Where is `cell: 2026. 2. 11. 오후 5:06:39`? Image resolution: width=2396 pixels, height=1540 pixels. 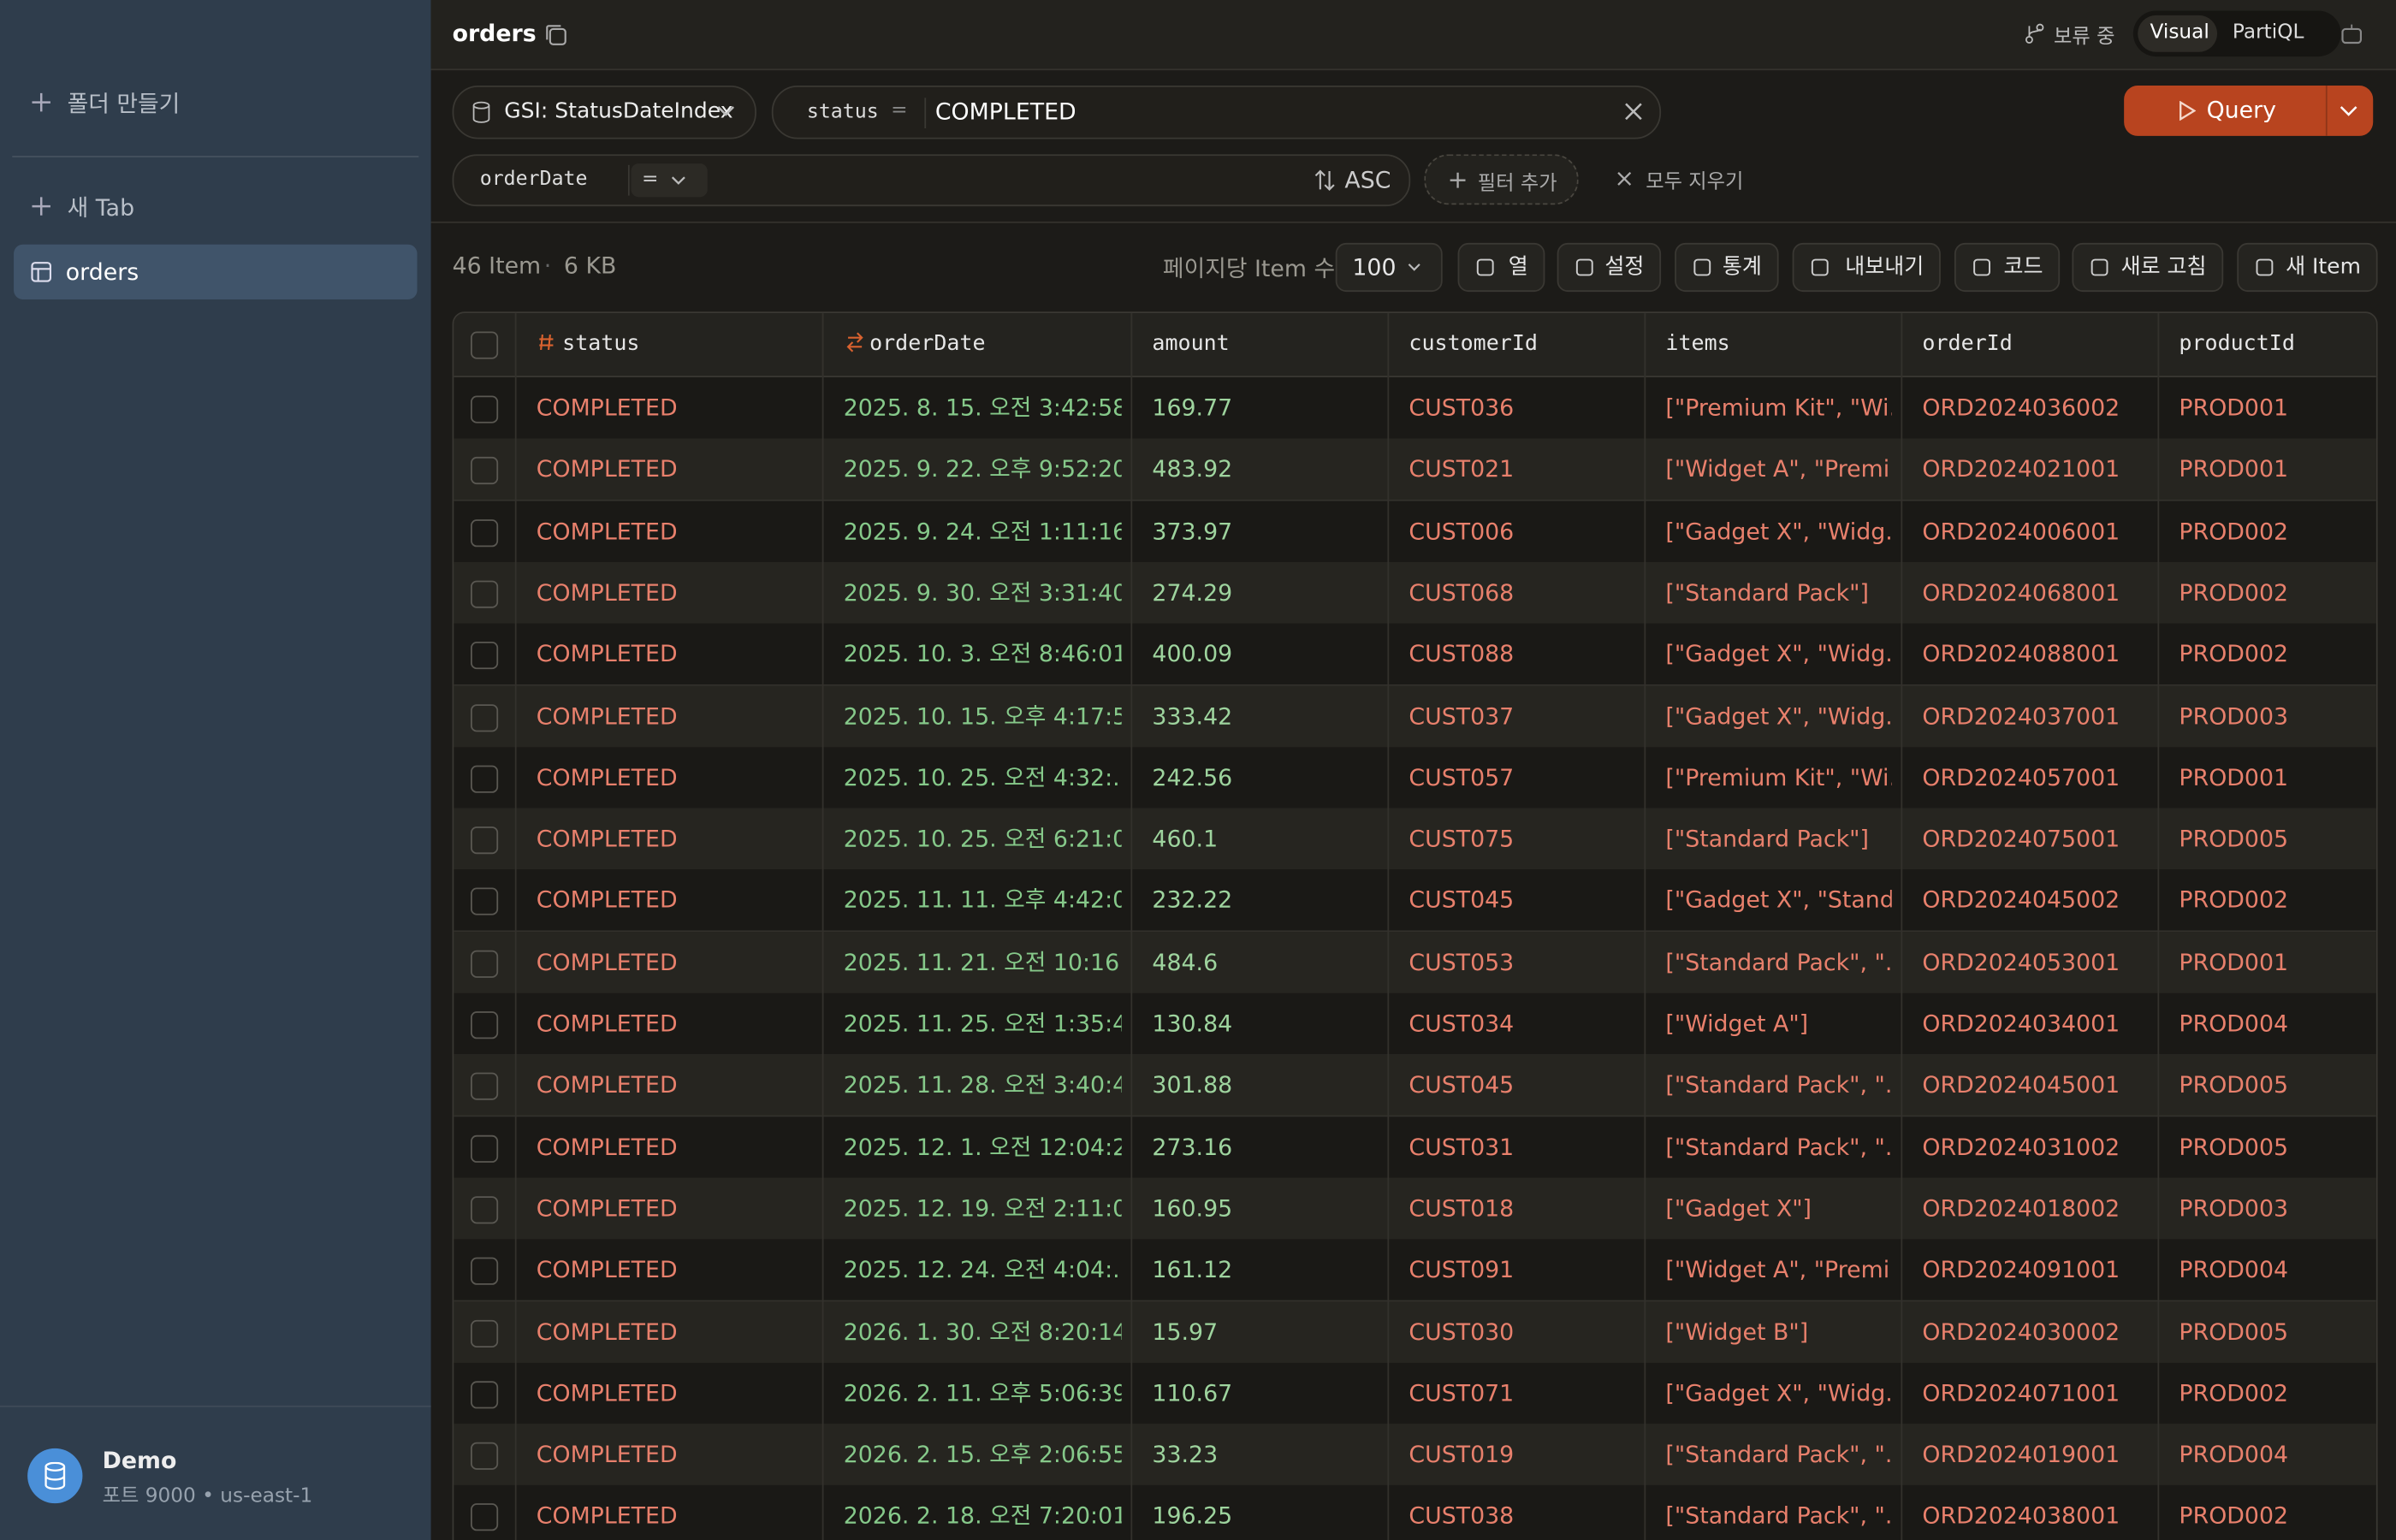
cell: 2026. 2. 11. 오후 5:06:39 is located at coordinates (983, 1393).